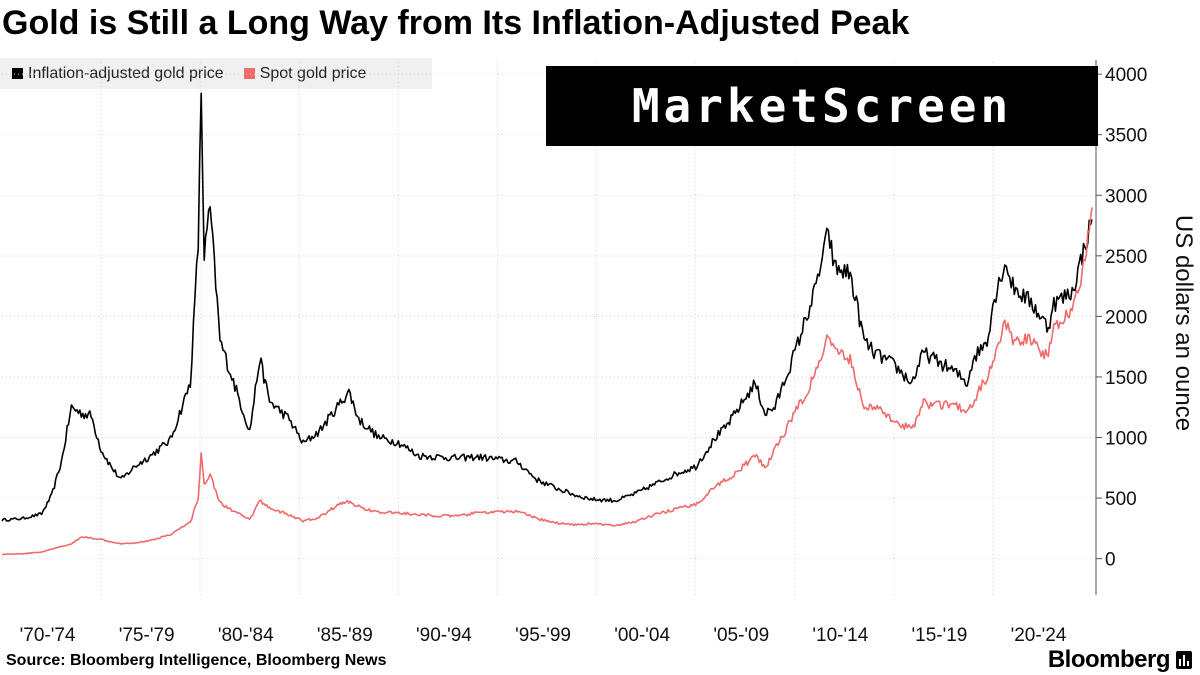 Image resolution: width=1200 pixels, height=675 pixels. I want to click on brand-name: Bloomberg, so click(1109, 659).